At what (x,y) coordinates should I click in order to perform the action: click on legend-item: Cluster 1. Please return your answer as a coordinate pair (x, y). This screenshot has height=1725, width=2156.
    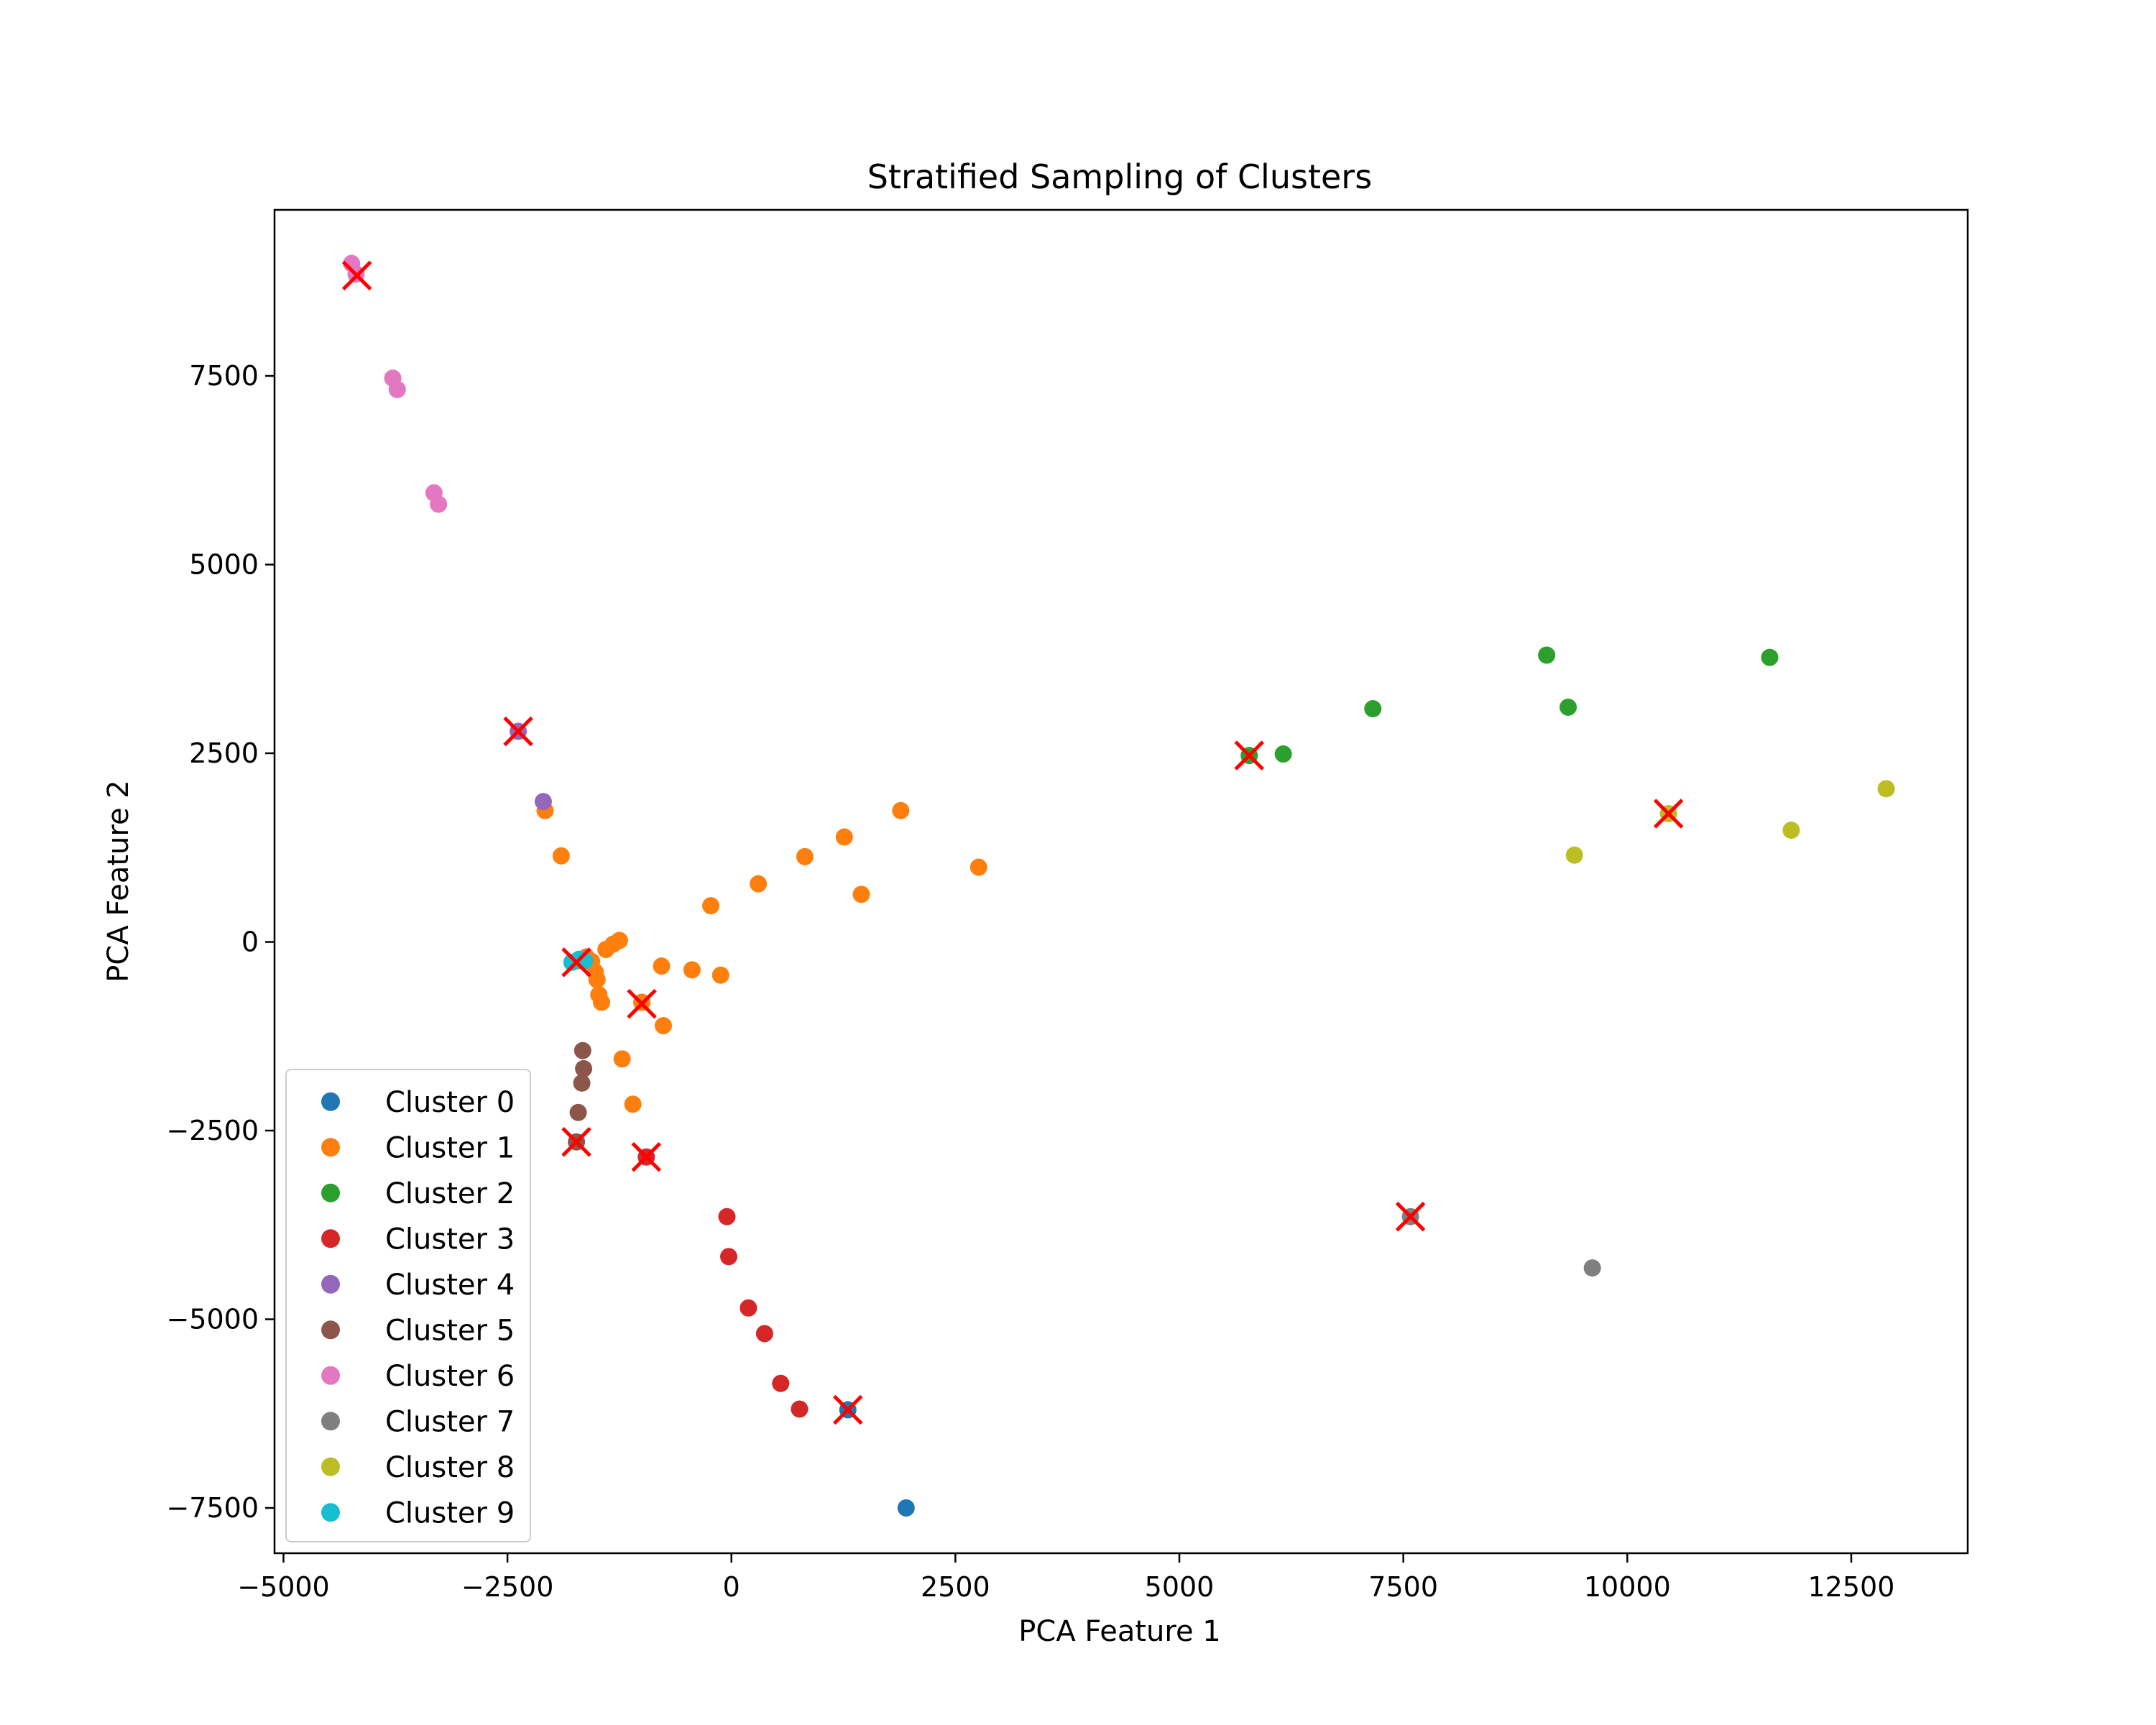
    Looking at the image, I should click on (418, 1147).